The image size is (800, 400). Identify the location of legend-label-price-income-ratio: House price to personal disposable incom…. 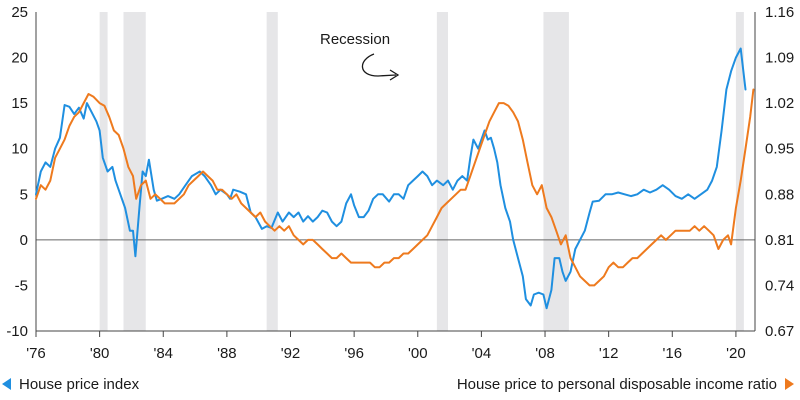
(616, 384).